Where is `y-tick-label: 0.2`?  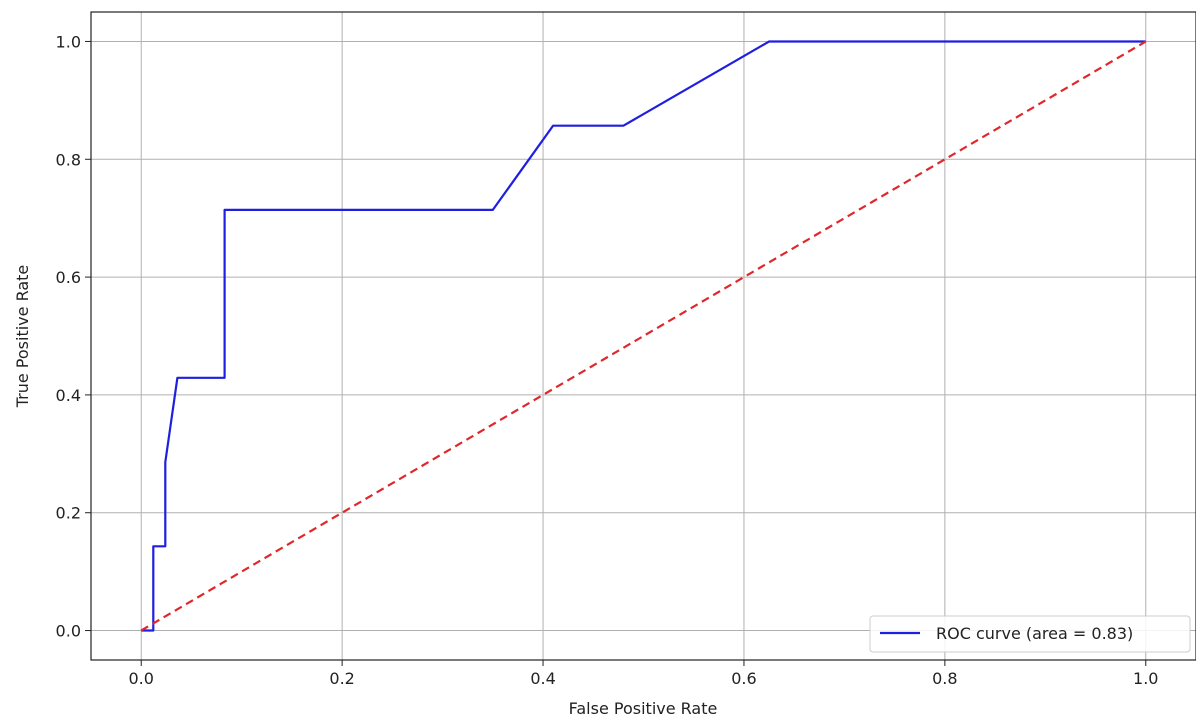
y-tick-label: 0.2 is located at coordinates (68, 513).